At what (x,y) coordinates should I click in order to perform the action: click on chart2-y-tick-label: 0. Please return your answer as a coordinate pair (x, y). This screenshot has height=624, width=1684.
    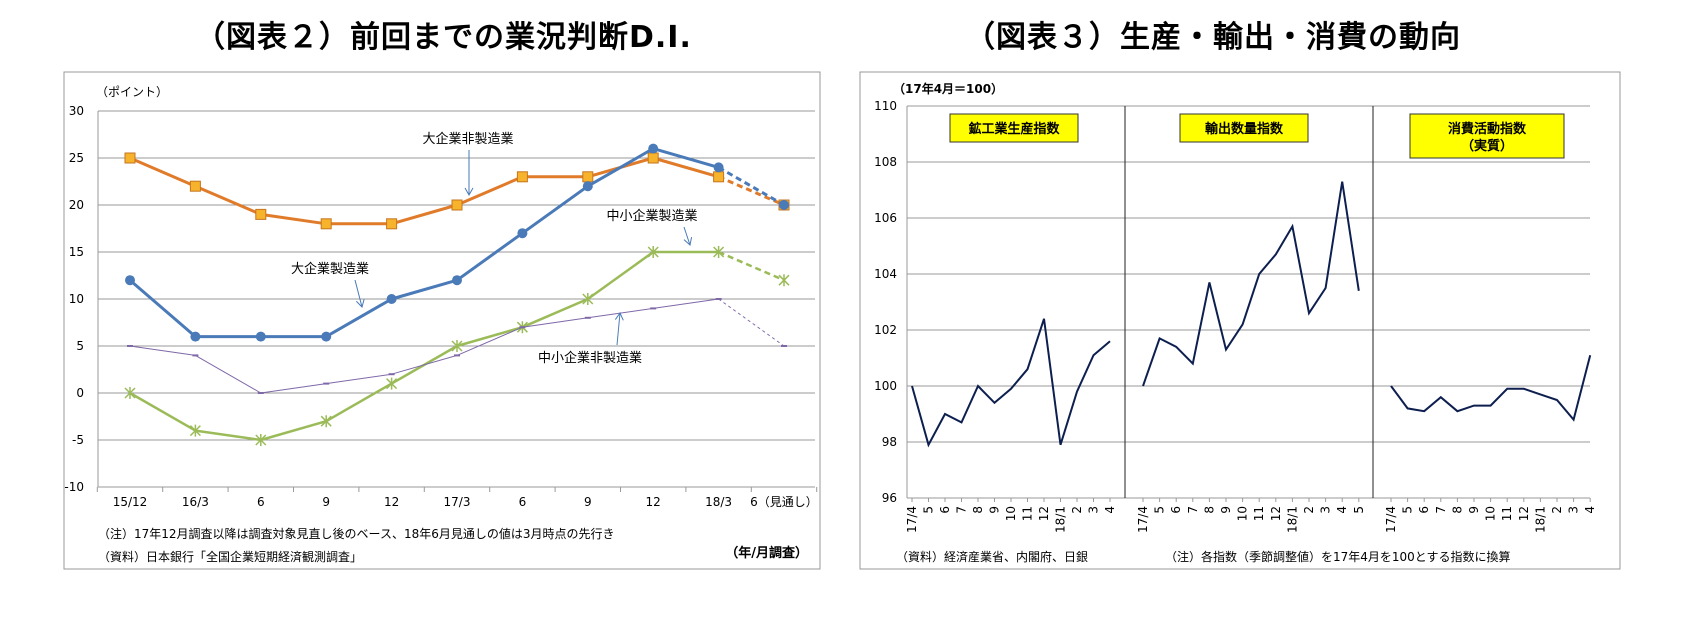
    Looking at the image, I should click on (80, 393).